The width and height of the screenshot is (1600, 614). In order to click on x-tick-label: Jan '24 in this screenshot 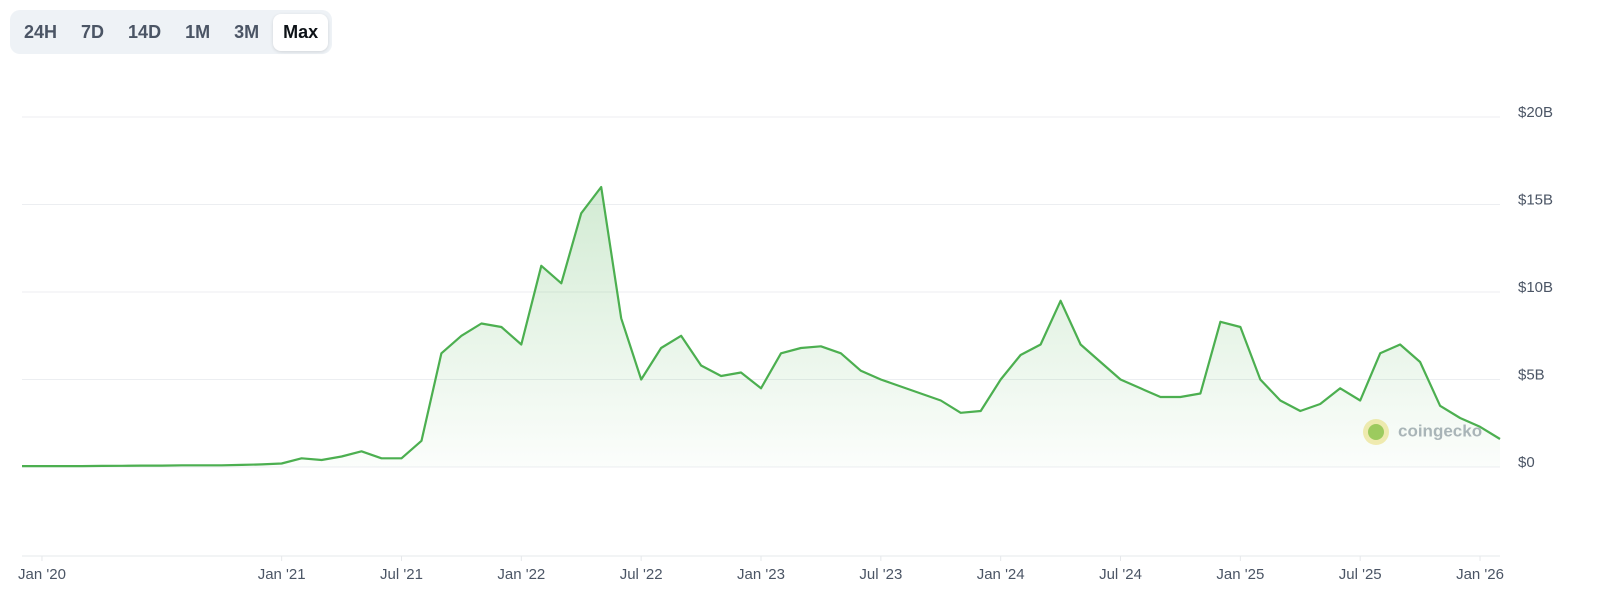, I will do `click(1001, 574)`.